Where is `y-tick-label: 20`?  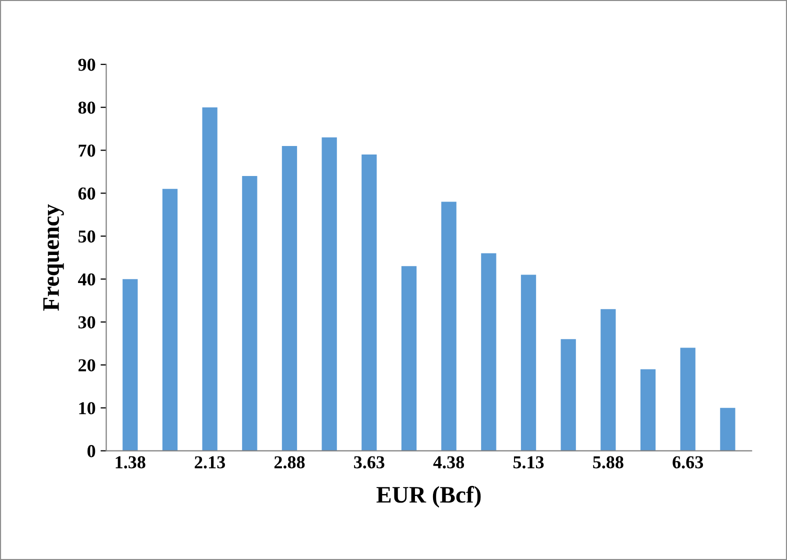 y-tick-label: 20 is located at coordinates (87, 365).